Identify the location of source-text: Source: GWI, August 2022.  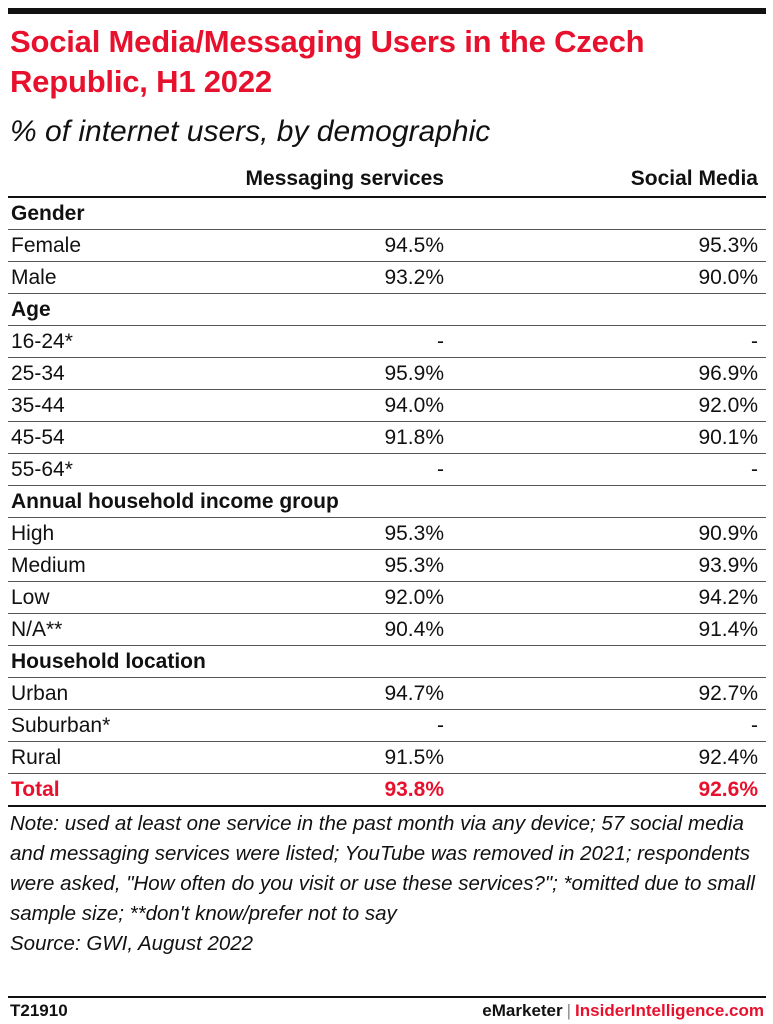
(132, 943).